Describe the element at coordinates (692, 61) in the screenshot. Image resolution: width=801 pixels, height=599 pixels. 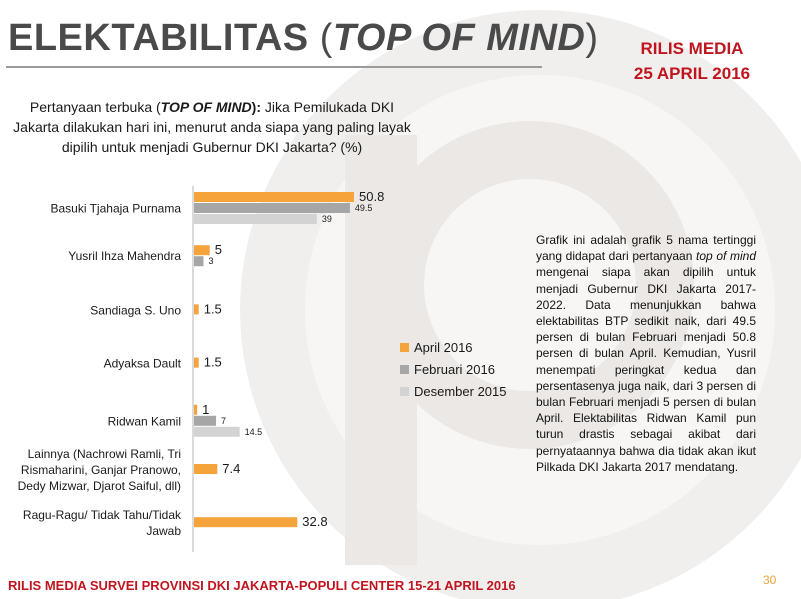
I see `release-badge: RILIS MEDIA 25 APRIL 2016` at that location.